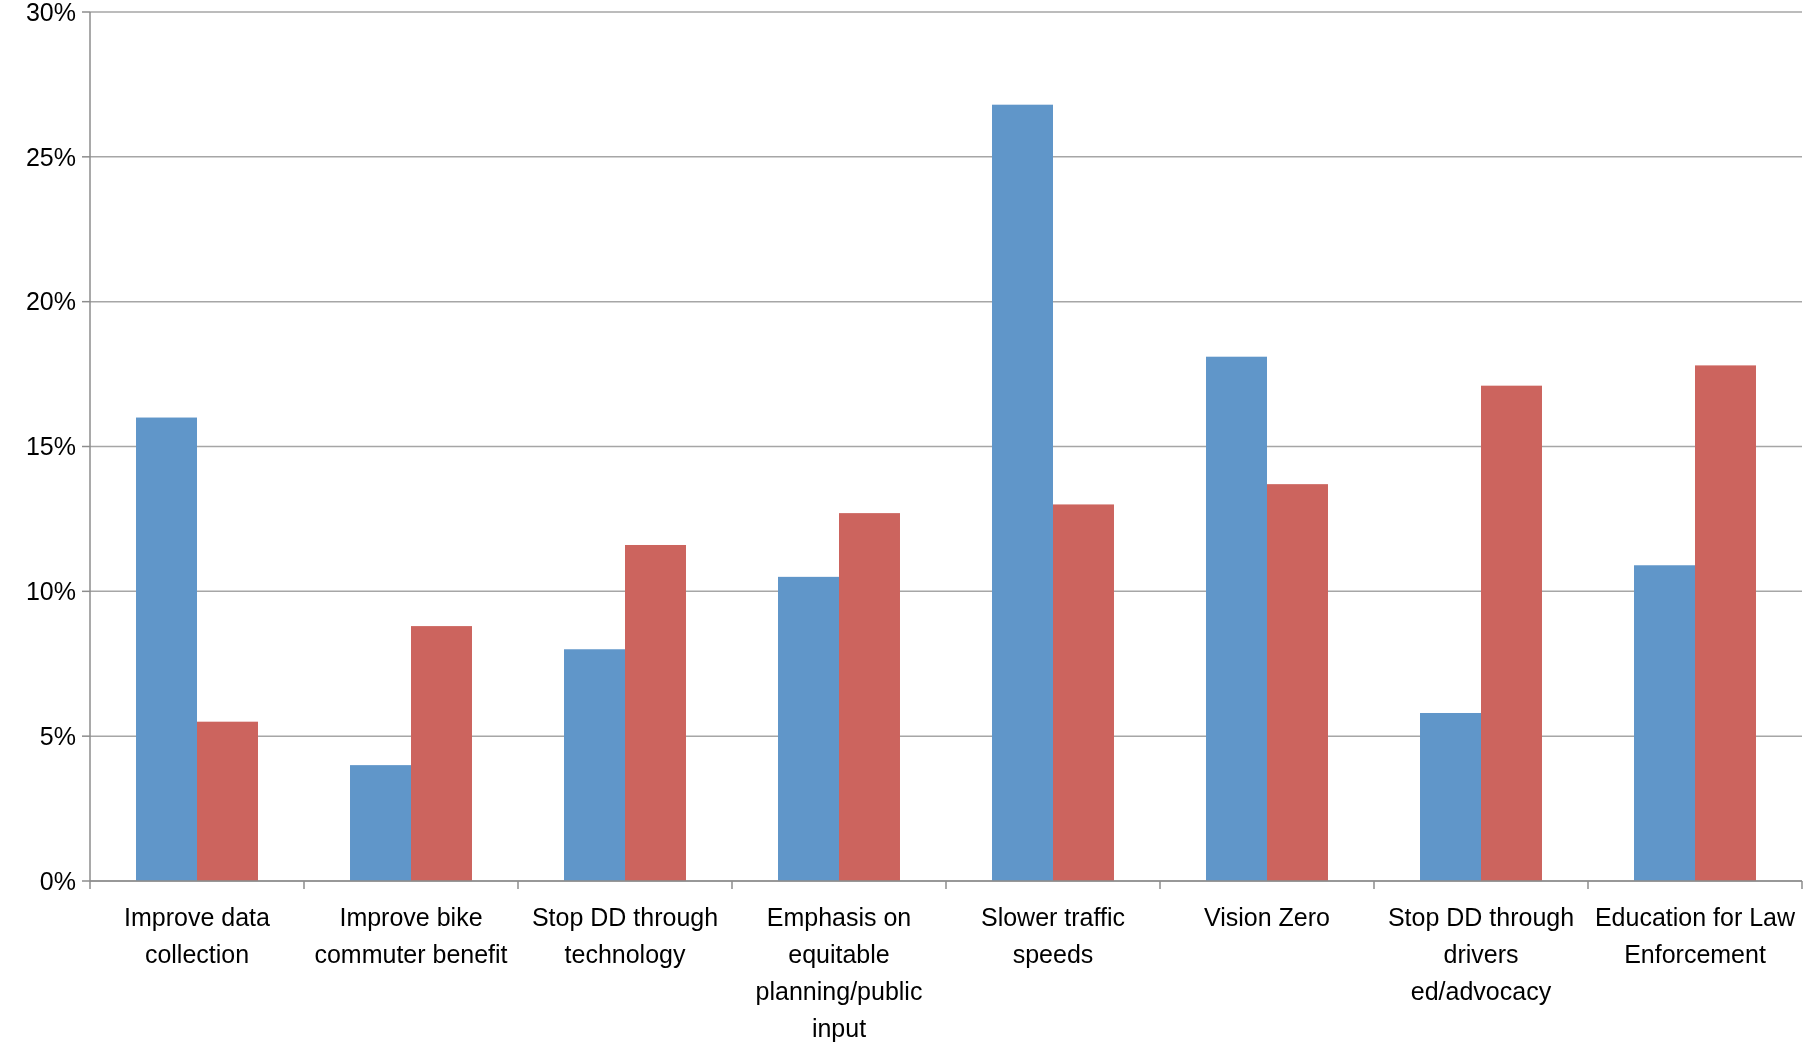  What do you see at coordinates (50, 591) in the screenshot?
I see `y-tick-label: 10%` at bounding box center [50, 591].